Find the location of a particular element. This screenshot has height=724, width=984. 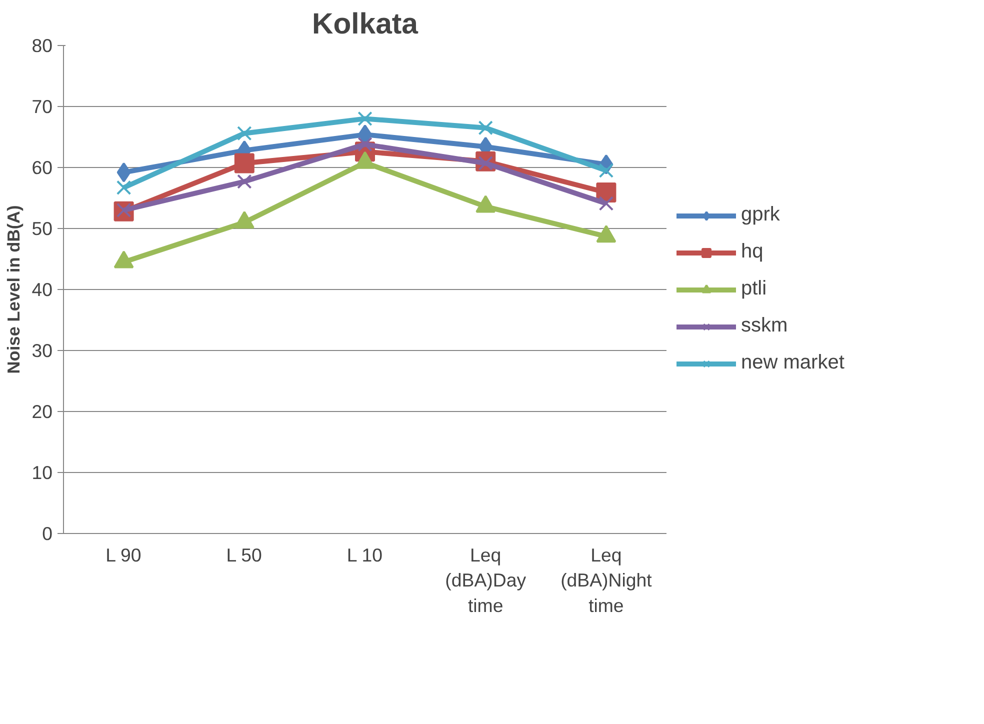

x-tick-label: Leq (dBA)Night time is located at coordinates (606, 580).